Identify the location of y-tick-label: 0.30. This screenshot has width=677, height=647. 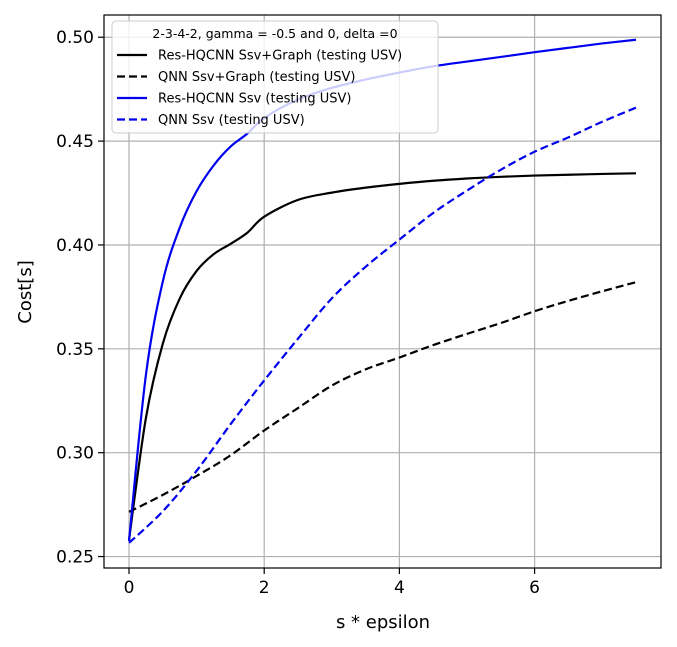
(75, 454).